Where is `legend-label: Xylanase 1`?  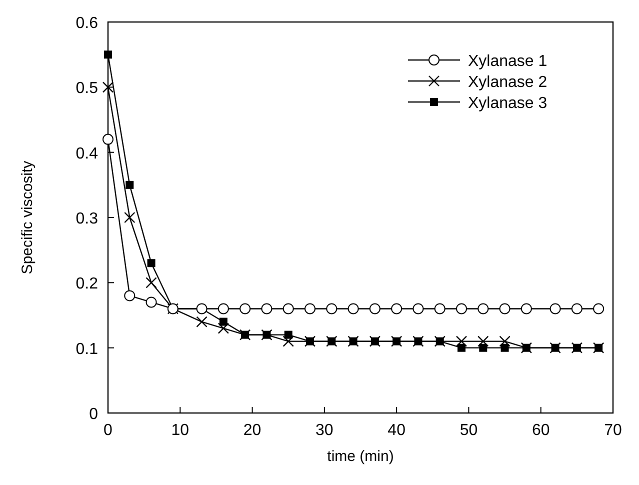
legend-label: Xylanase 1 is located at coordinates (508, 61).